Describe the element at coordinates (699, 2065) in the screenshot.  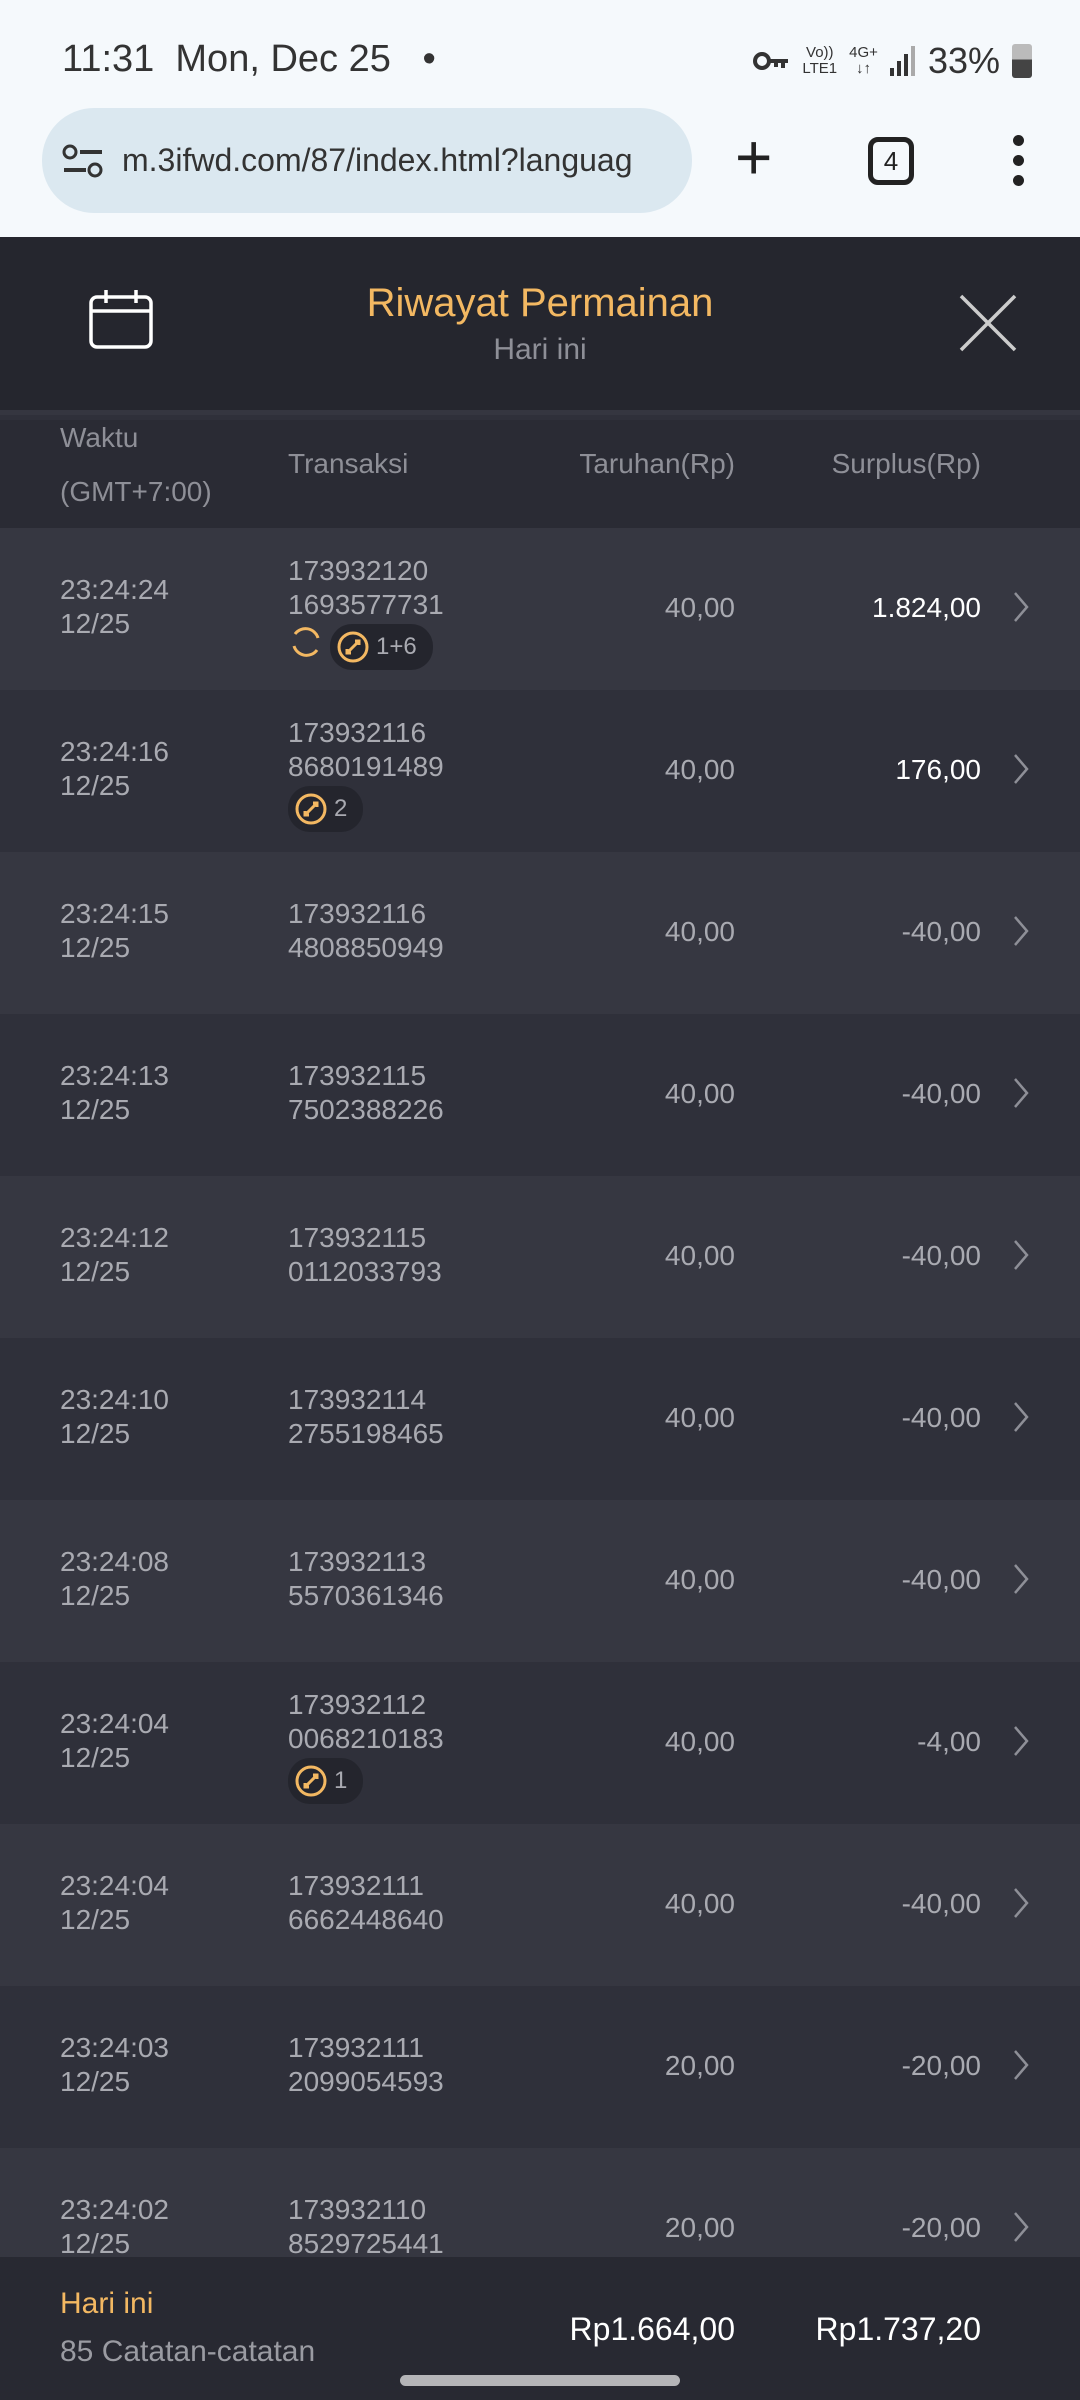
I see `row-bet: 20,00` at that location.